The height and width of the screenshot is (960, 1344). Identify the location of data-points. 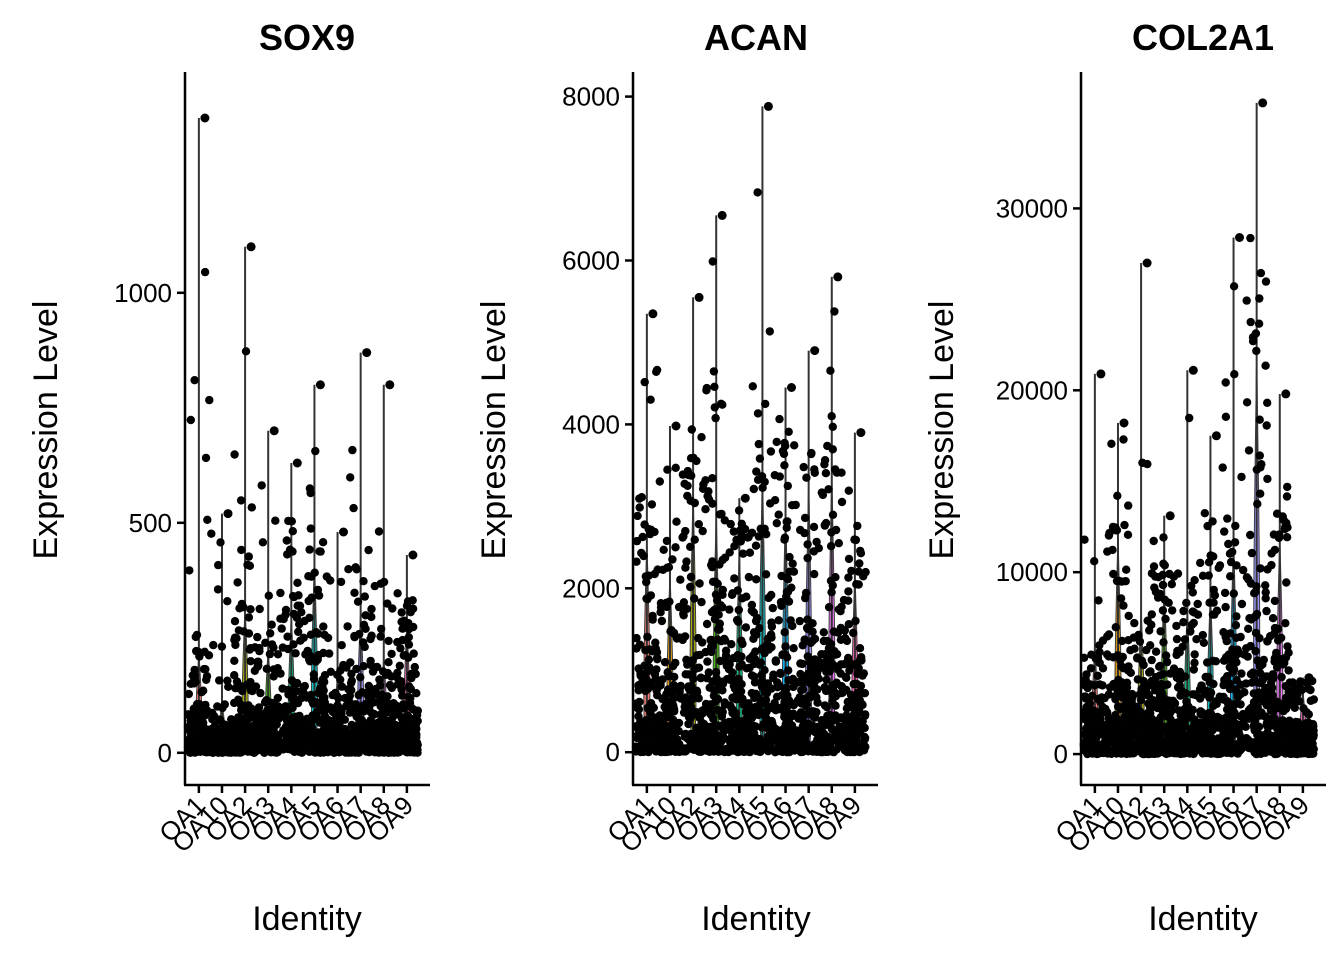
(302, 435).